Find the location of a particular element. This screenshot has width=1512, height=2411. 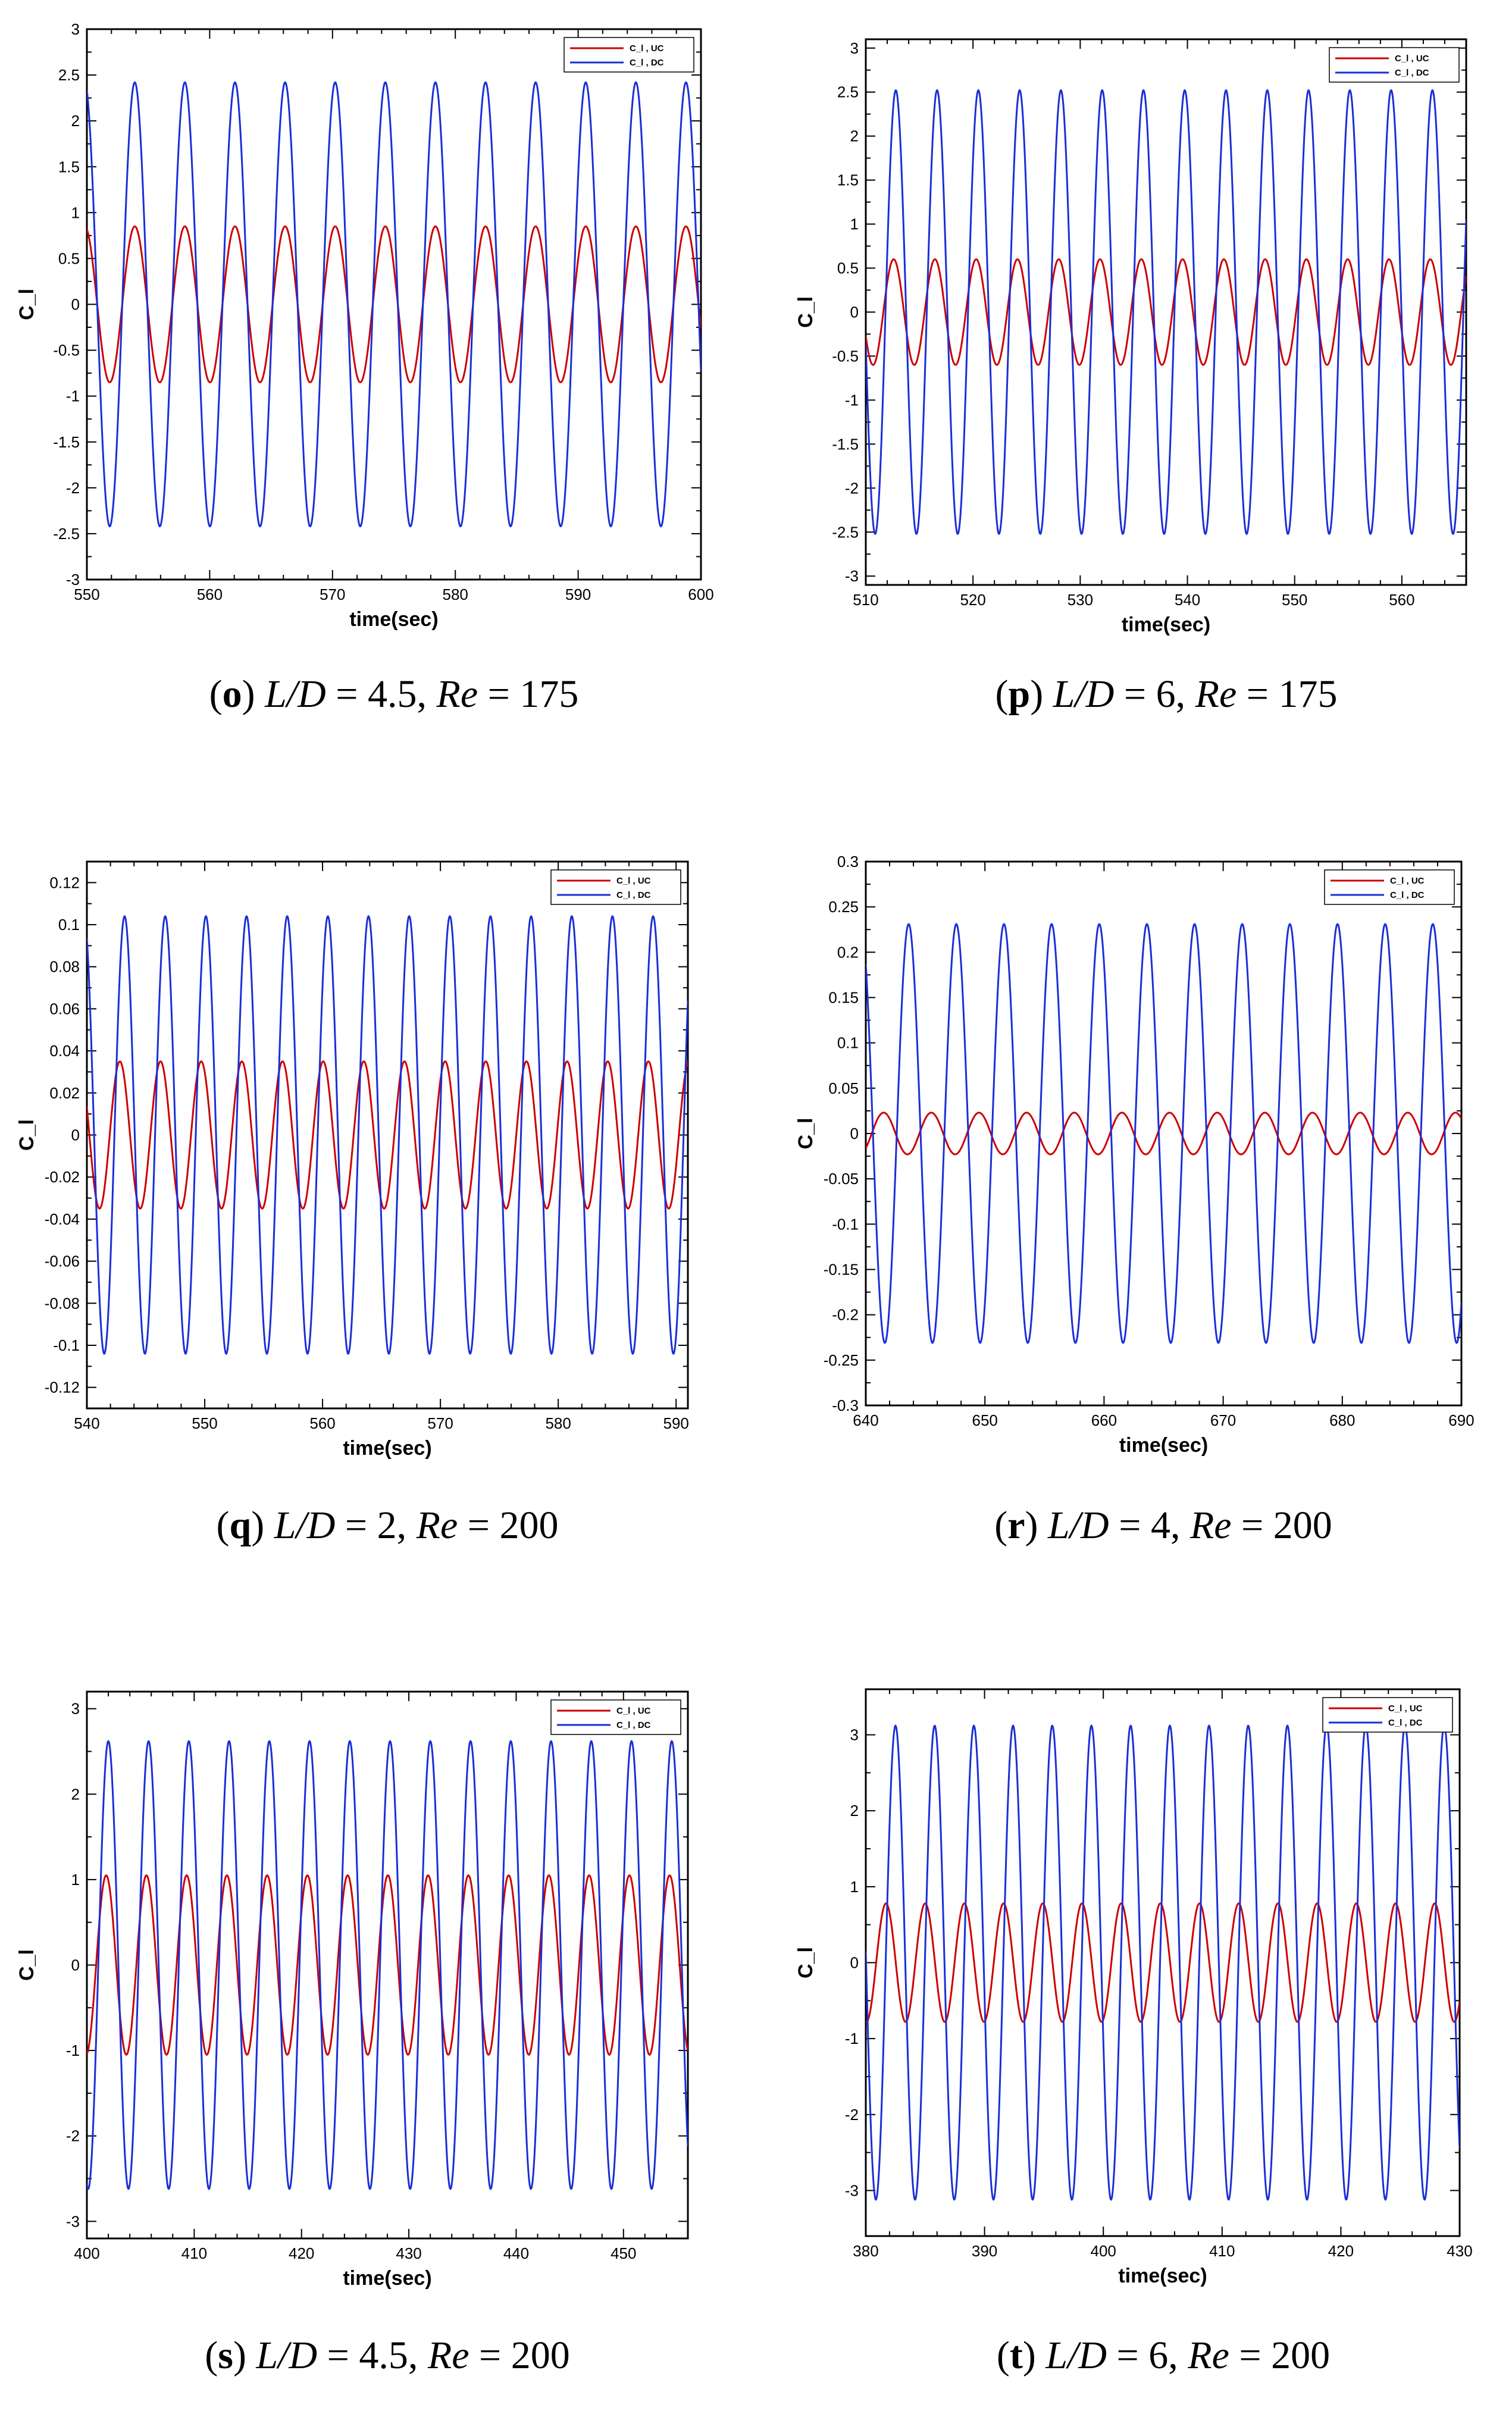

x-tick-label: 450 is located at coordinates (623, 2253).